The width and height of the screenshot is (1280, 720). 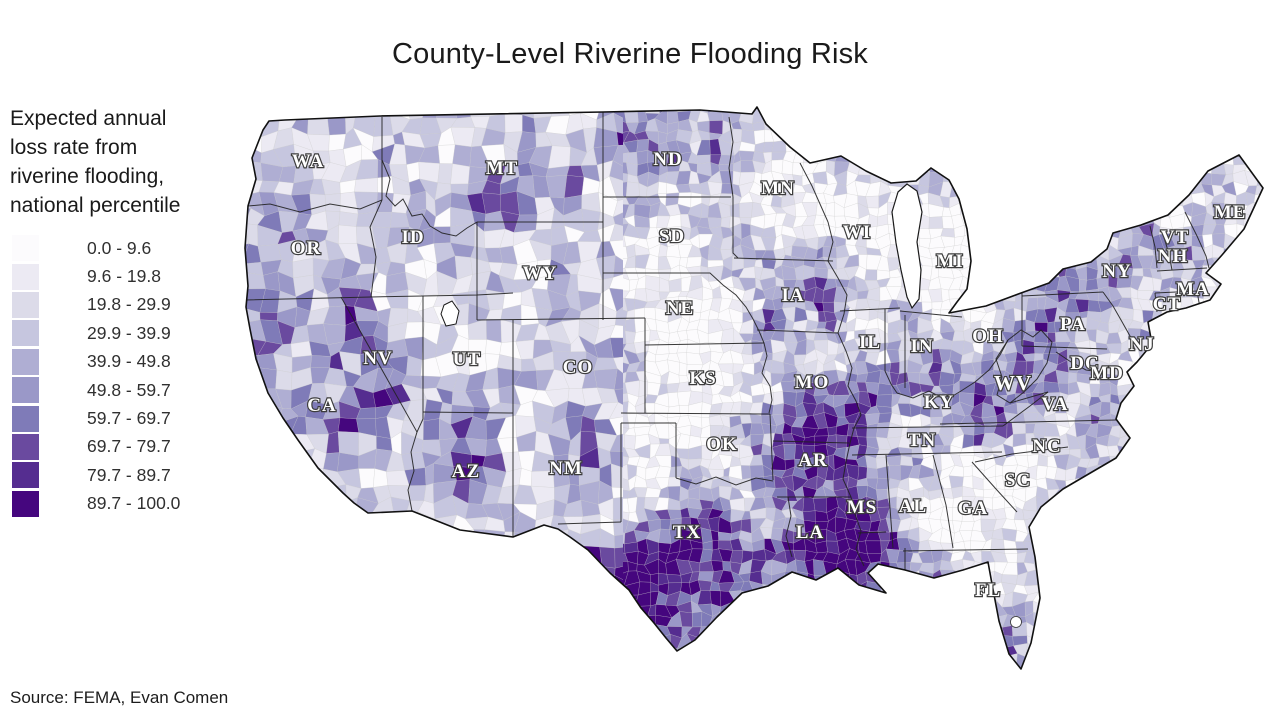 What do you see at coordinates (412, 237) in the screenshot?
I see `state-label-id: ID` at bounding box center [412, 237].